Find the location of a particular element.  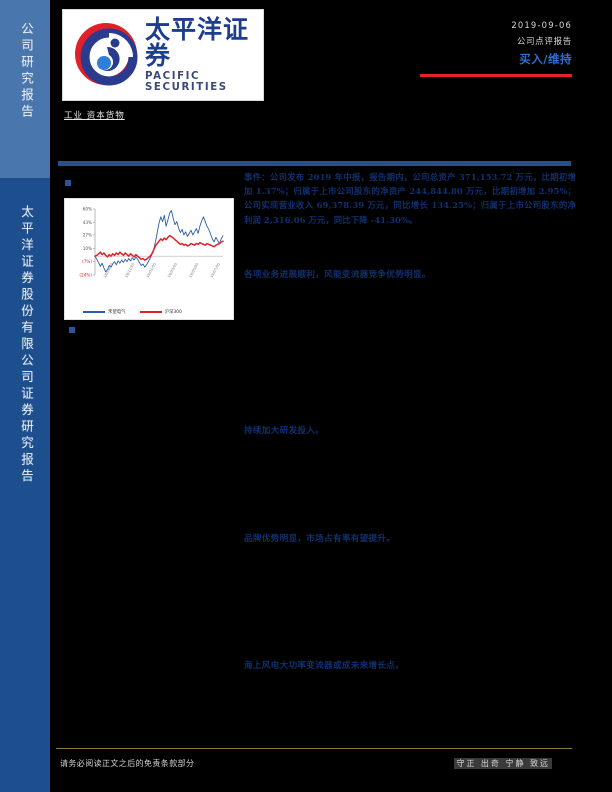

svg-text: 19/03/05 is located at coordinates (172, 270).